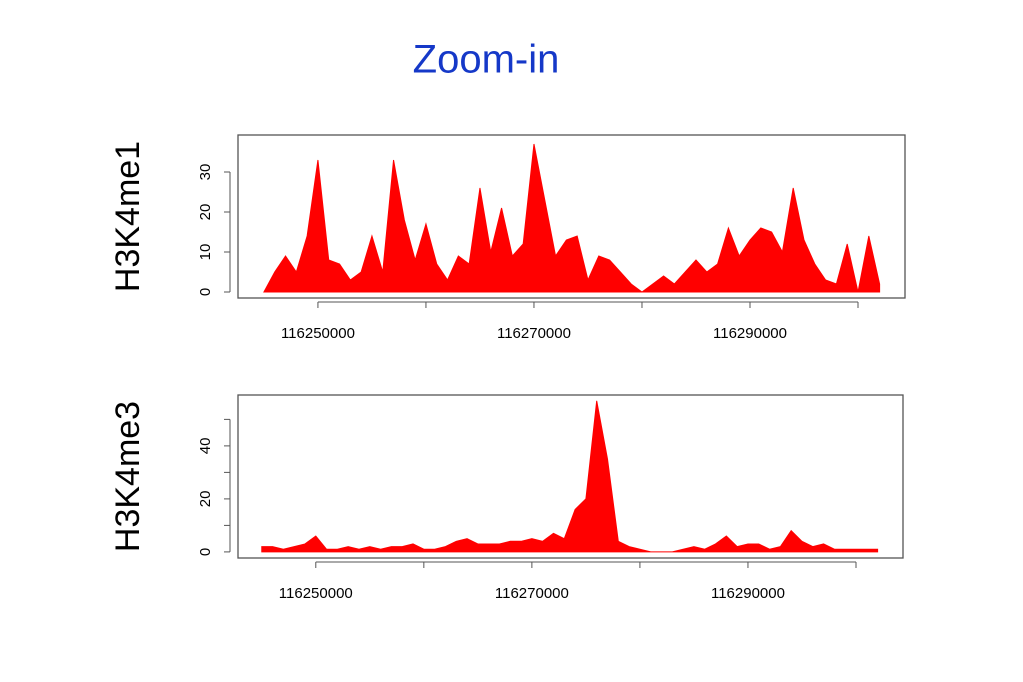 Image resolution: width=1023 pixels, height=682 pixels. I want to click on y-axis-label: H3K4me3, so click(128, 476).